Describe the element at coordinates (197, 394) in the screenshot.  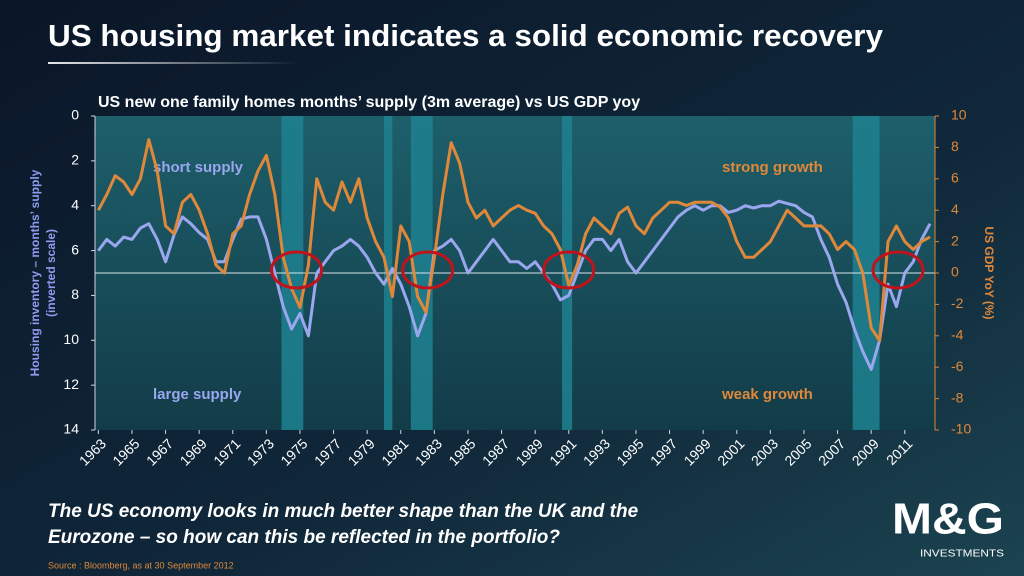
I see `annotation: large supply` at that location.